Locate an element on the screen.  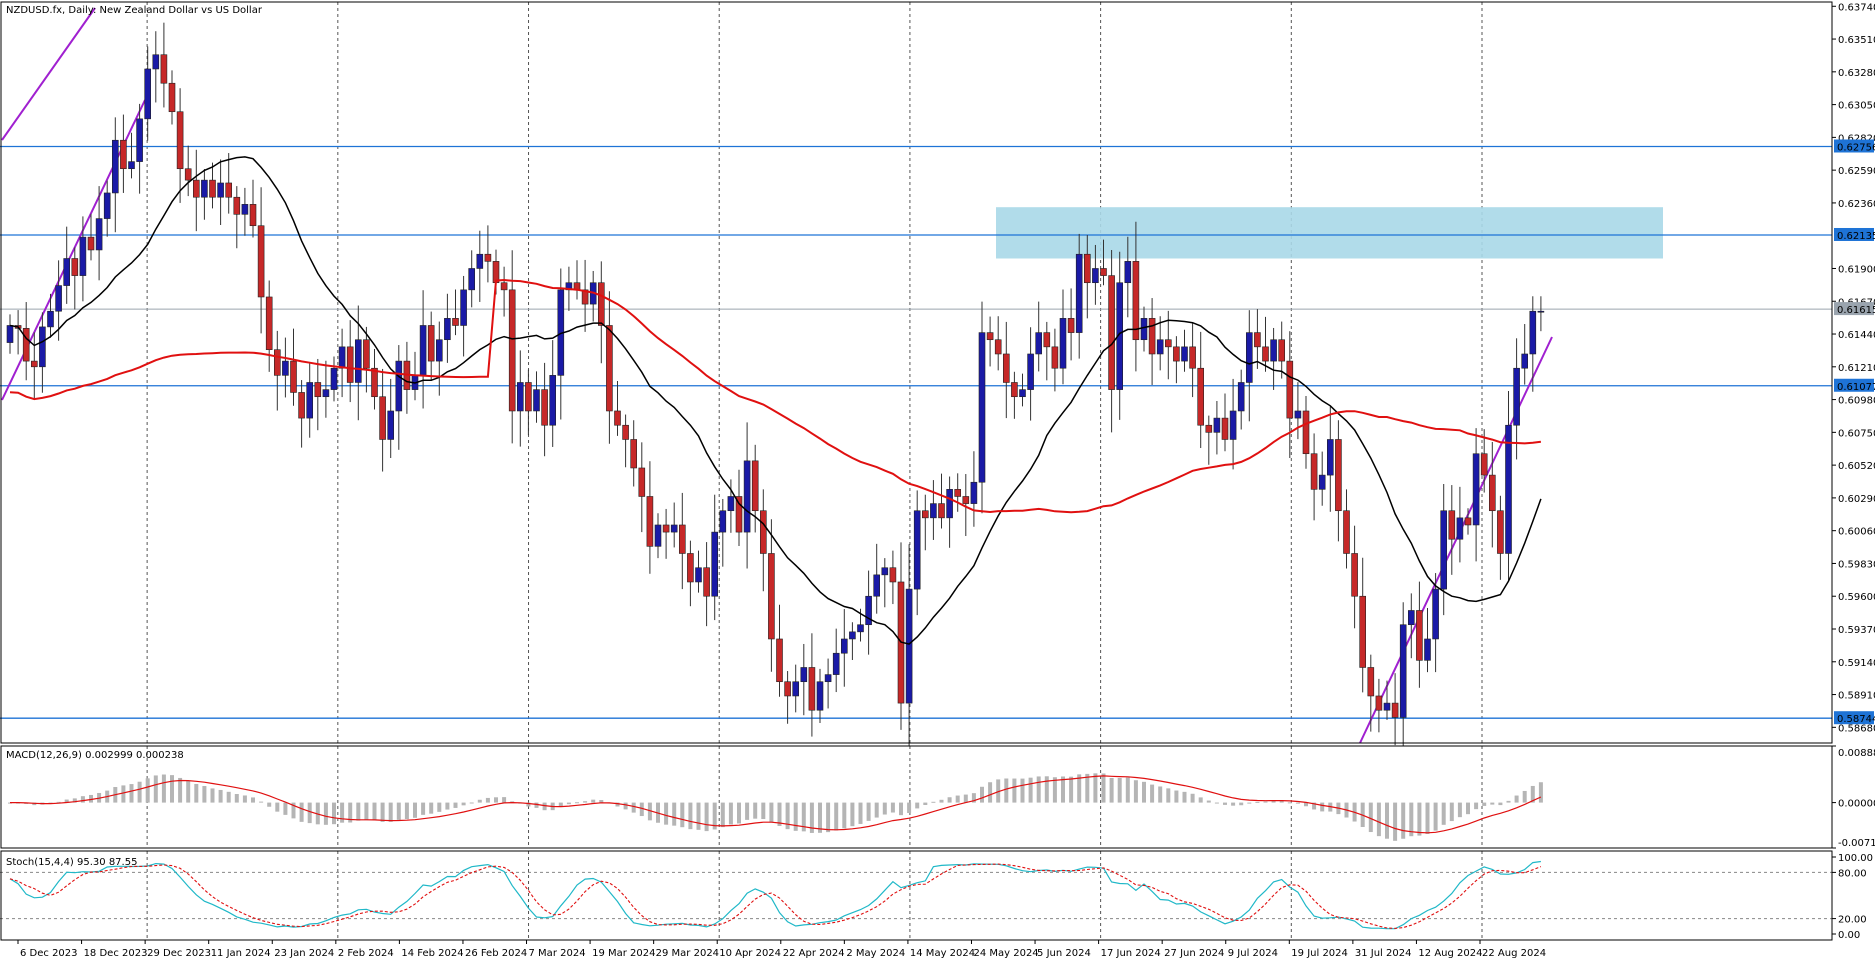
supply-zone-layer is located at coordinates (1329, 233).